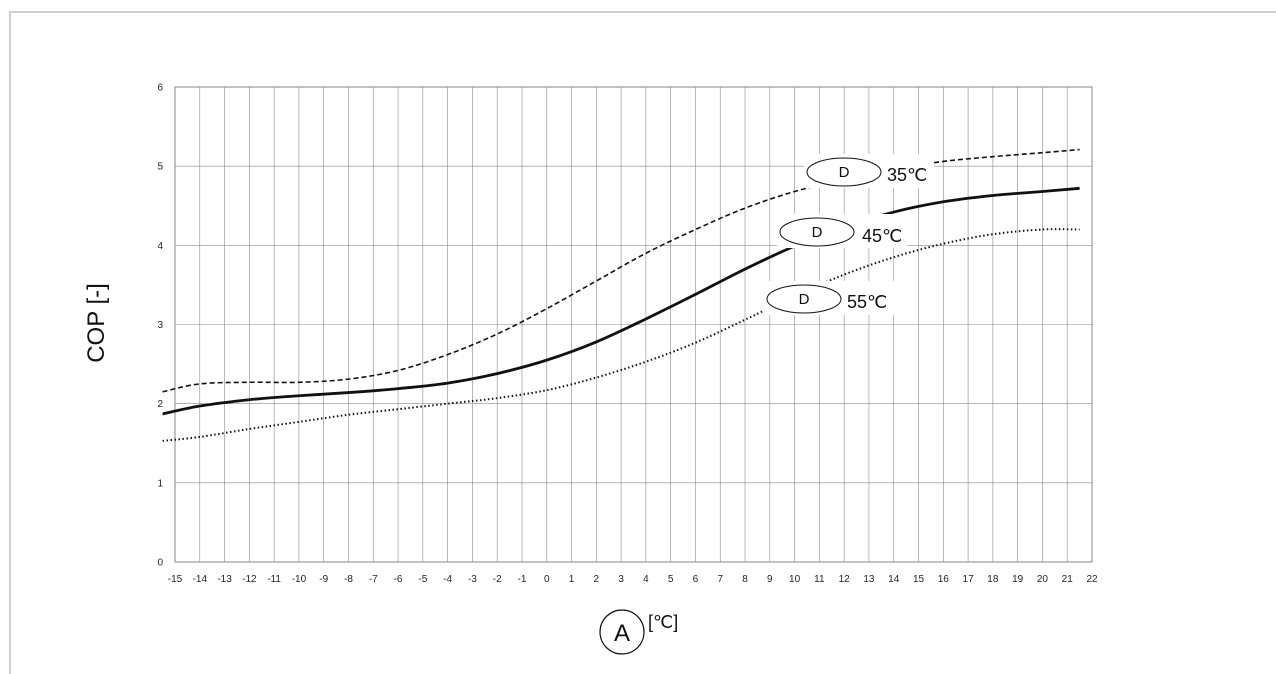 This screenshot has height=674, width=1276. Describe the element at coordinates (993, 579) in the screenshot. I see `x-tick-label: 18` at that location.